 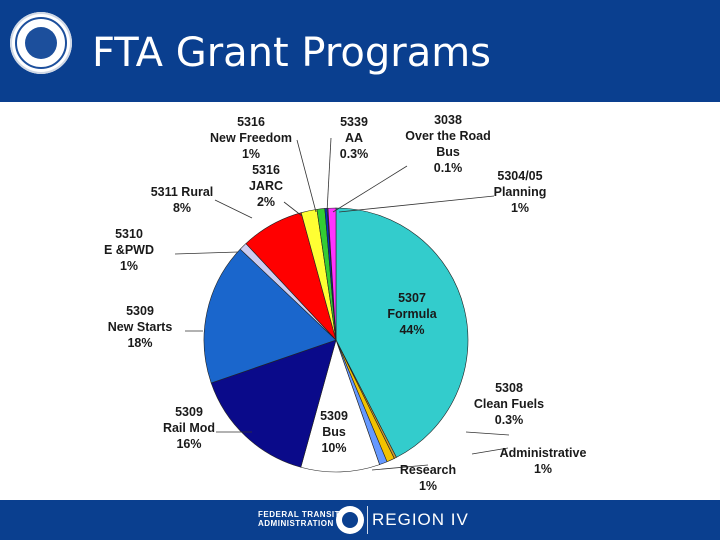 I want to click on slice-label-research: Research 1%, so click(x=428, y=478).